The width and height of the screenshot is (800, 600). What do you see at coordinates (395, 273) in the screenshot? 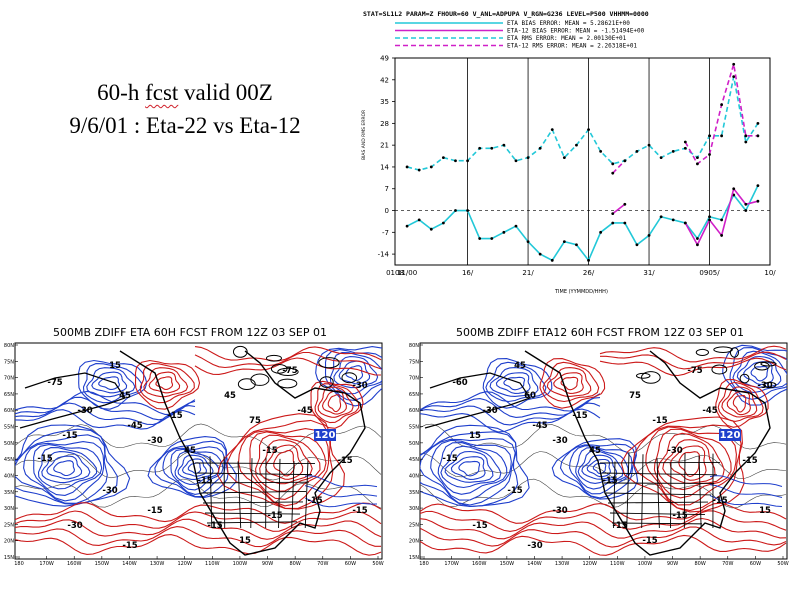
I see `x-tick-label: 0108` at bounding box center [395, 273].